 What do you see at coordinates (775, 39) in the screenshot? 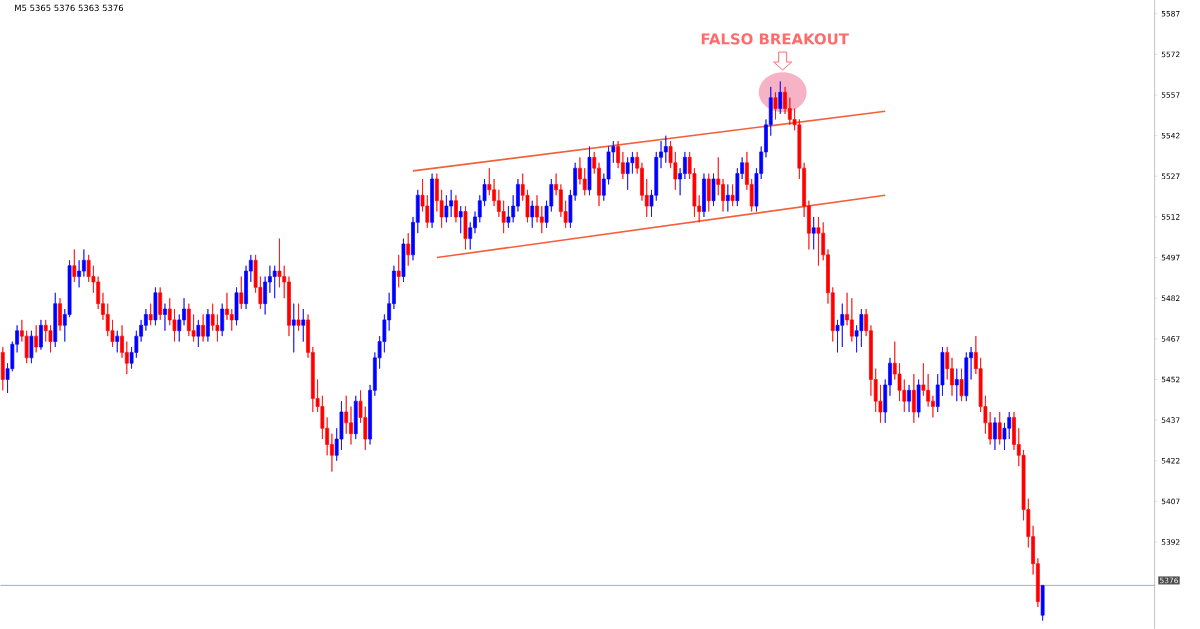
I see `annotation: FALSO BREAKOUT` at bounding box center [775, 39].